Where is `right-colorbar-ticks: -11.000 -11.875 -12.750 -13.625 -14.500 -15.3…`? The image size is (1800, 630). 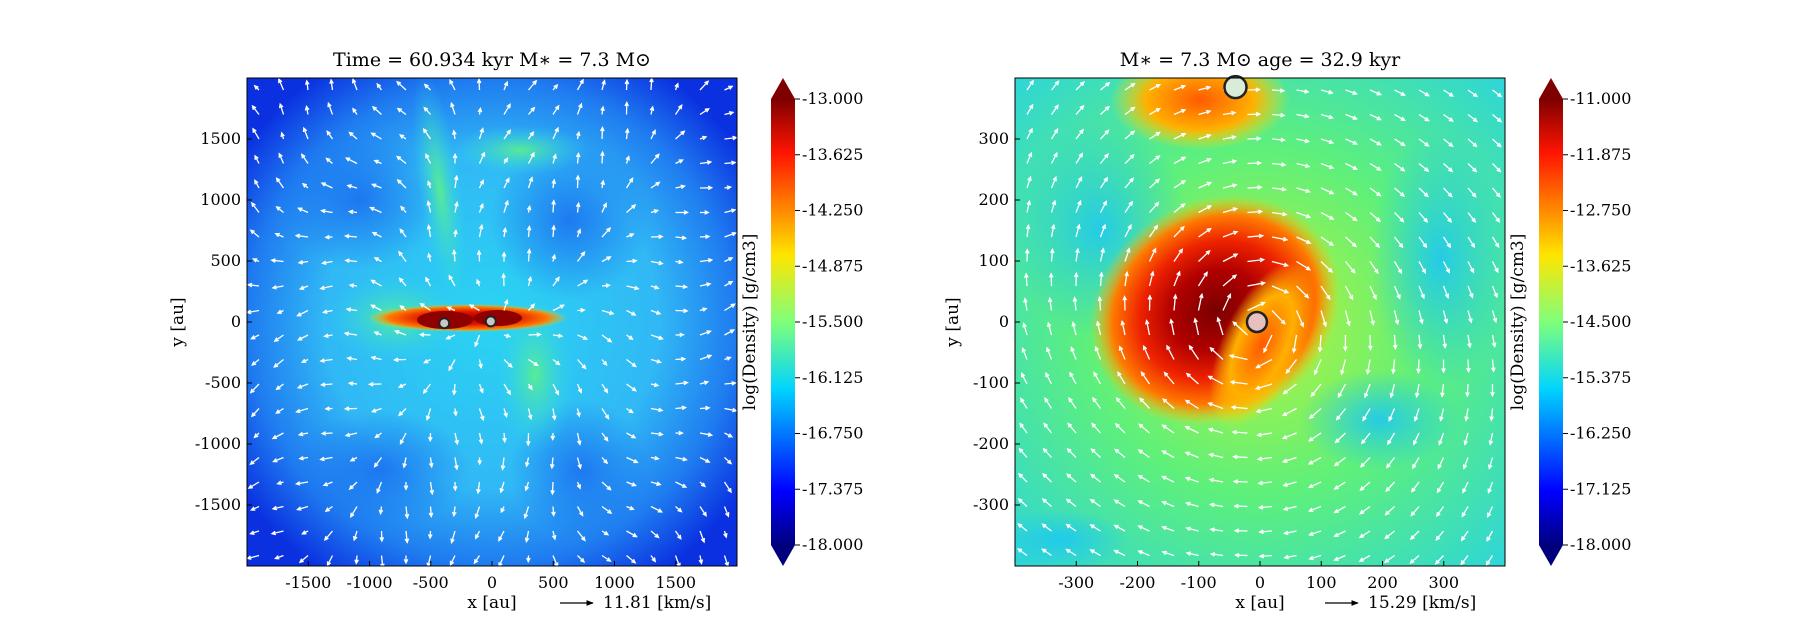 right-colorbar-ticks: -11.000 -11.875 -12.750 -13.625 -14.500 -15.3… is located at coordinates (1597, 321).